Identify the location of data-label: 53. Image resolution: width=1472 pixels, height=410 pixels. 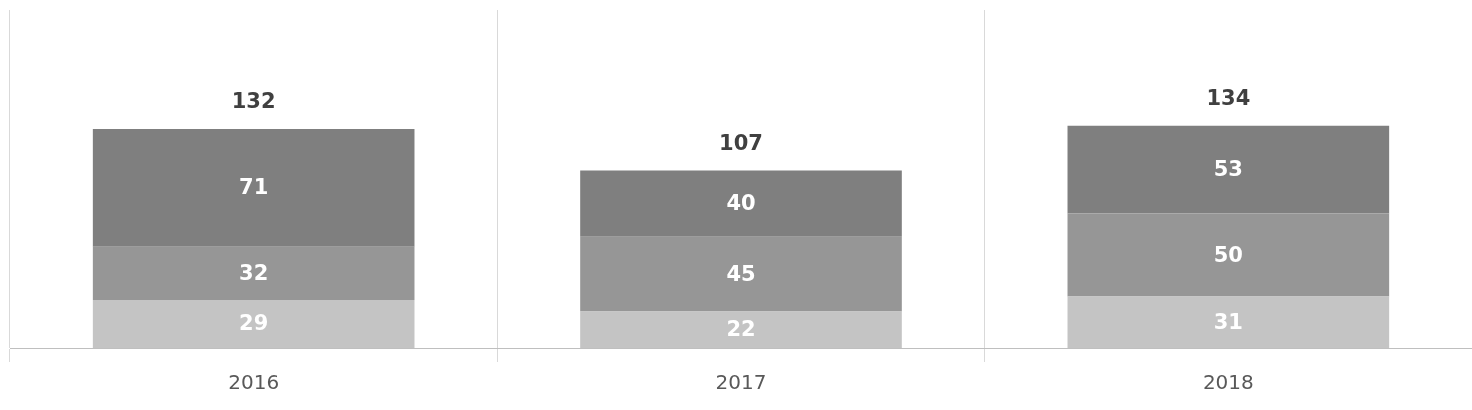
(1228, 169).